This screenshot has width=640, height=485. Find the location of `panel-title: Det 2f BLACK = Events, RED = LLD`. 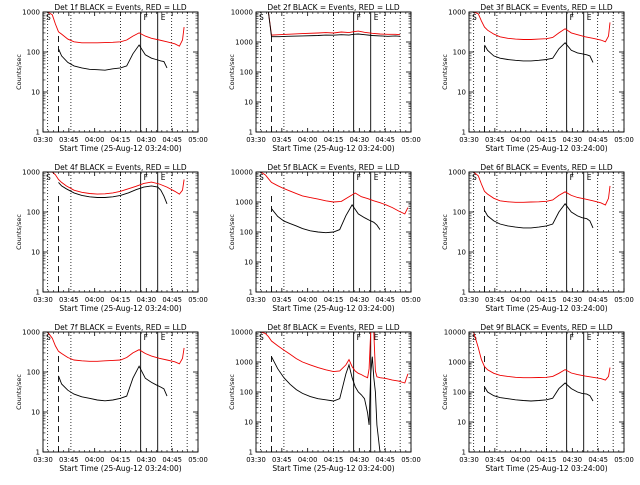

panel-title: Det 2f BLACK = Events, RED = LLD is located at coordinates (333, 7).